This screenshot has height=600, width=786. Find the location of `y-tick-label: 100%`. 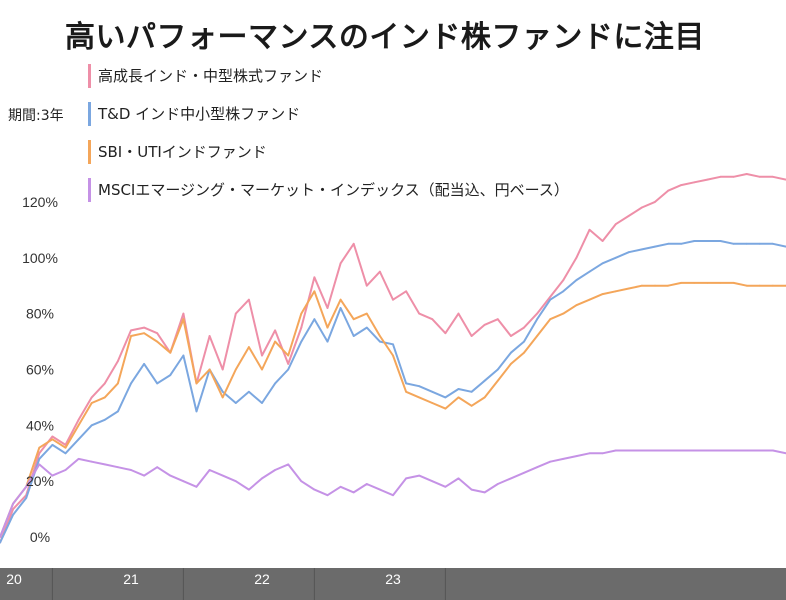

y-tick-label: 100% is located at coordinates (40, 258).